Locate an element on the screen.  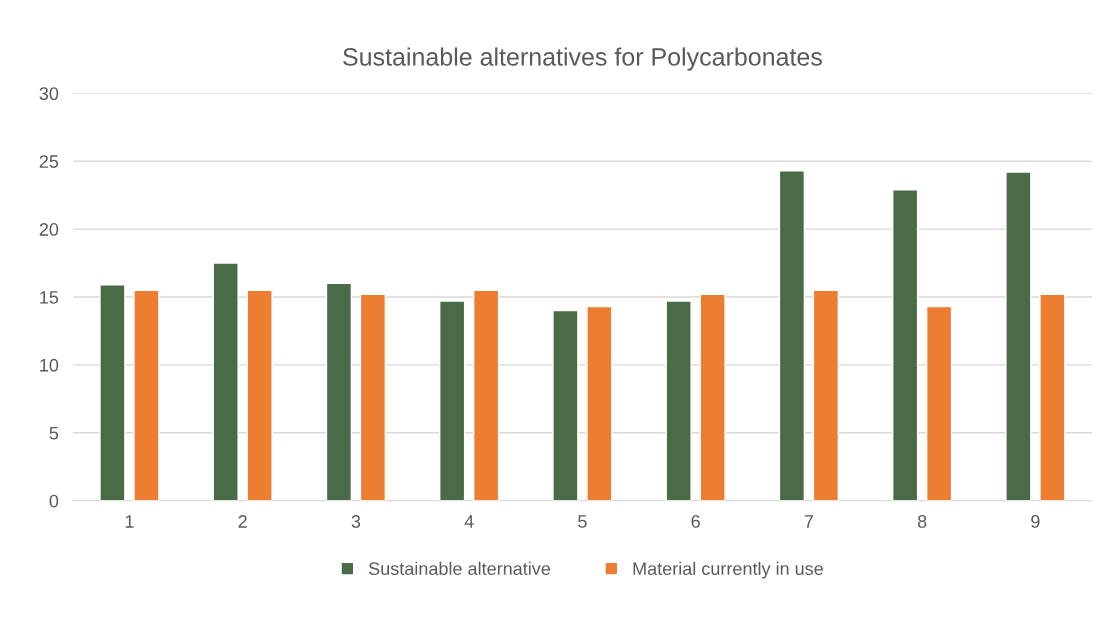
y-tick-label: 5 is located at coordinates (54, 433).